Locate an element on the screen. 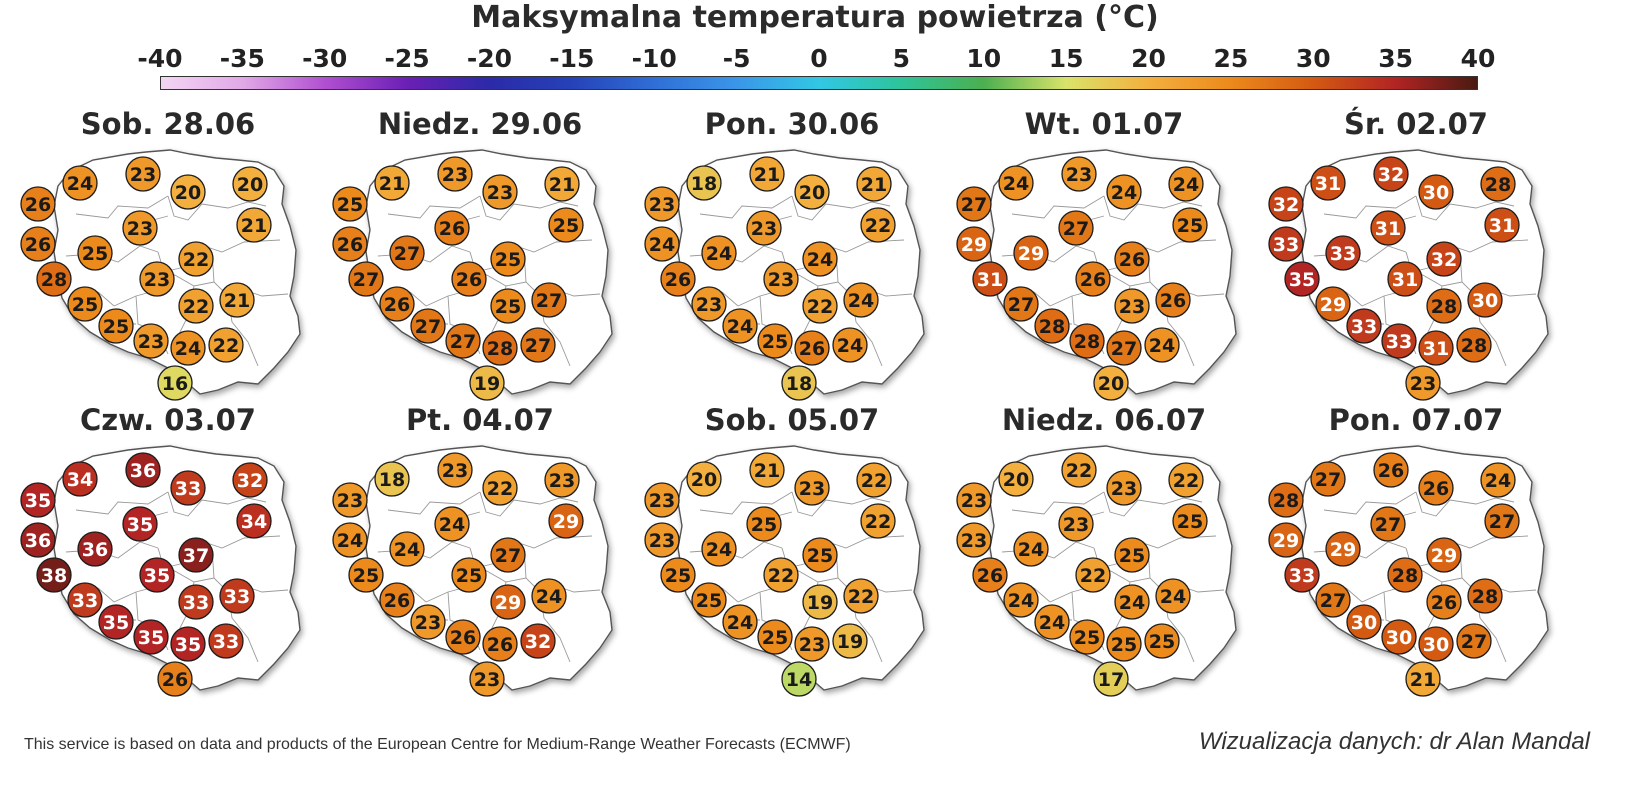  temperature-marker: 30 is located at coordinates (1399, 637).